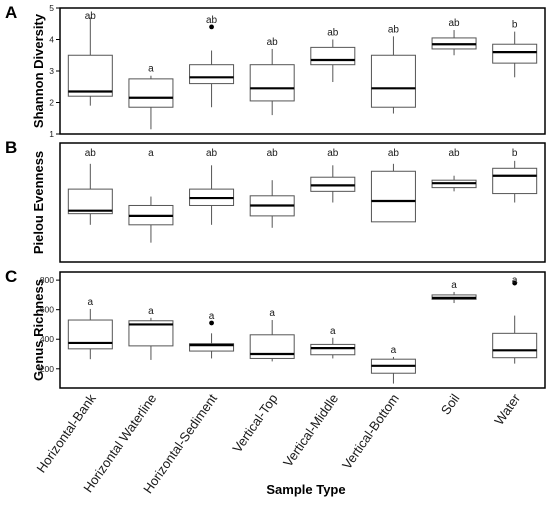 This screenshot has width=550, height=507. I want to click on panel-label: B, so click(11, 147).